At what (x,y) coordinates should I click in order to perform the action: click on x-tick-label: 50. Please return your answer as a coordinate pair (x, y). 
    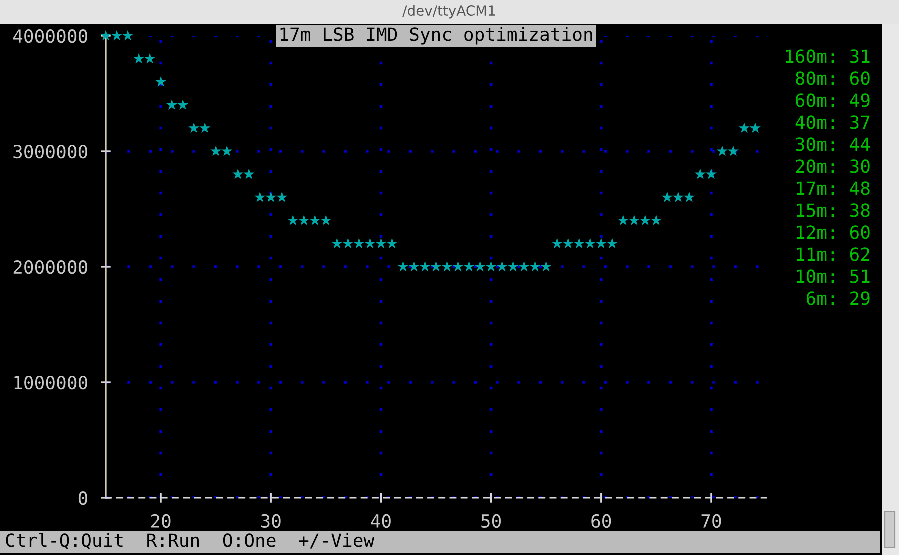
    Looking at the image, I should click on (491, 521).